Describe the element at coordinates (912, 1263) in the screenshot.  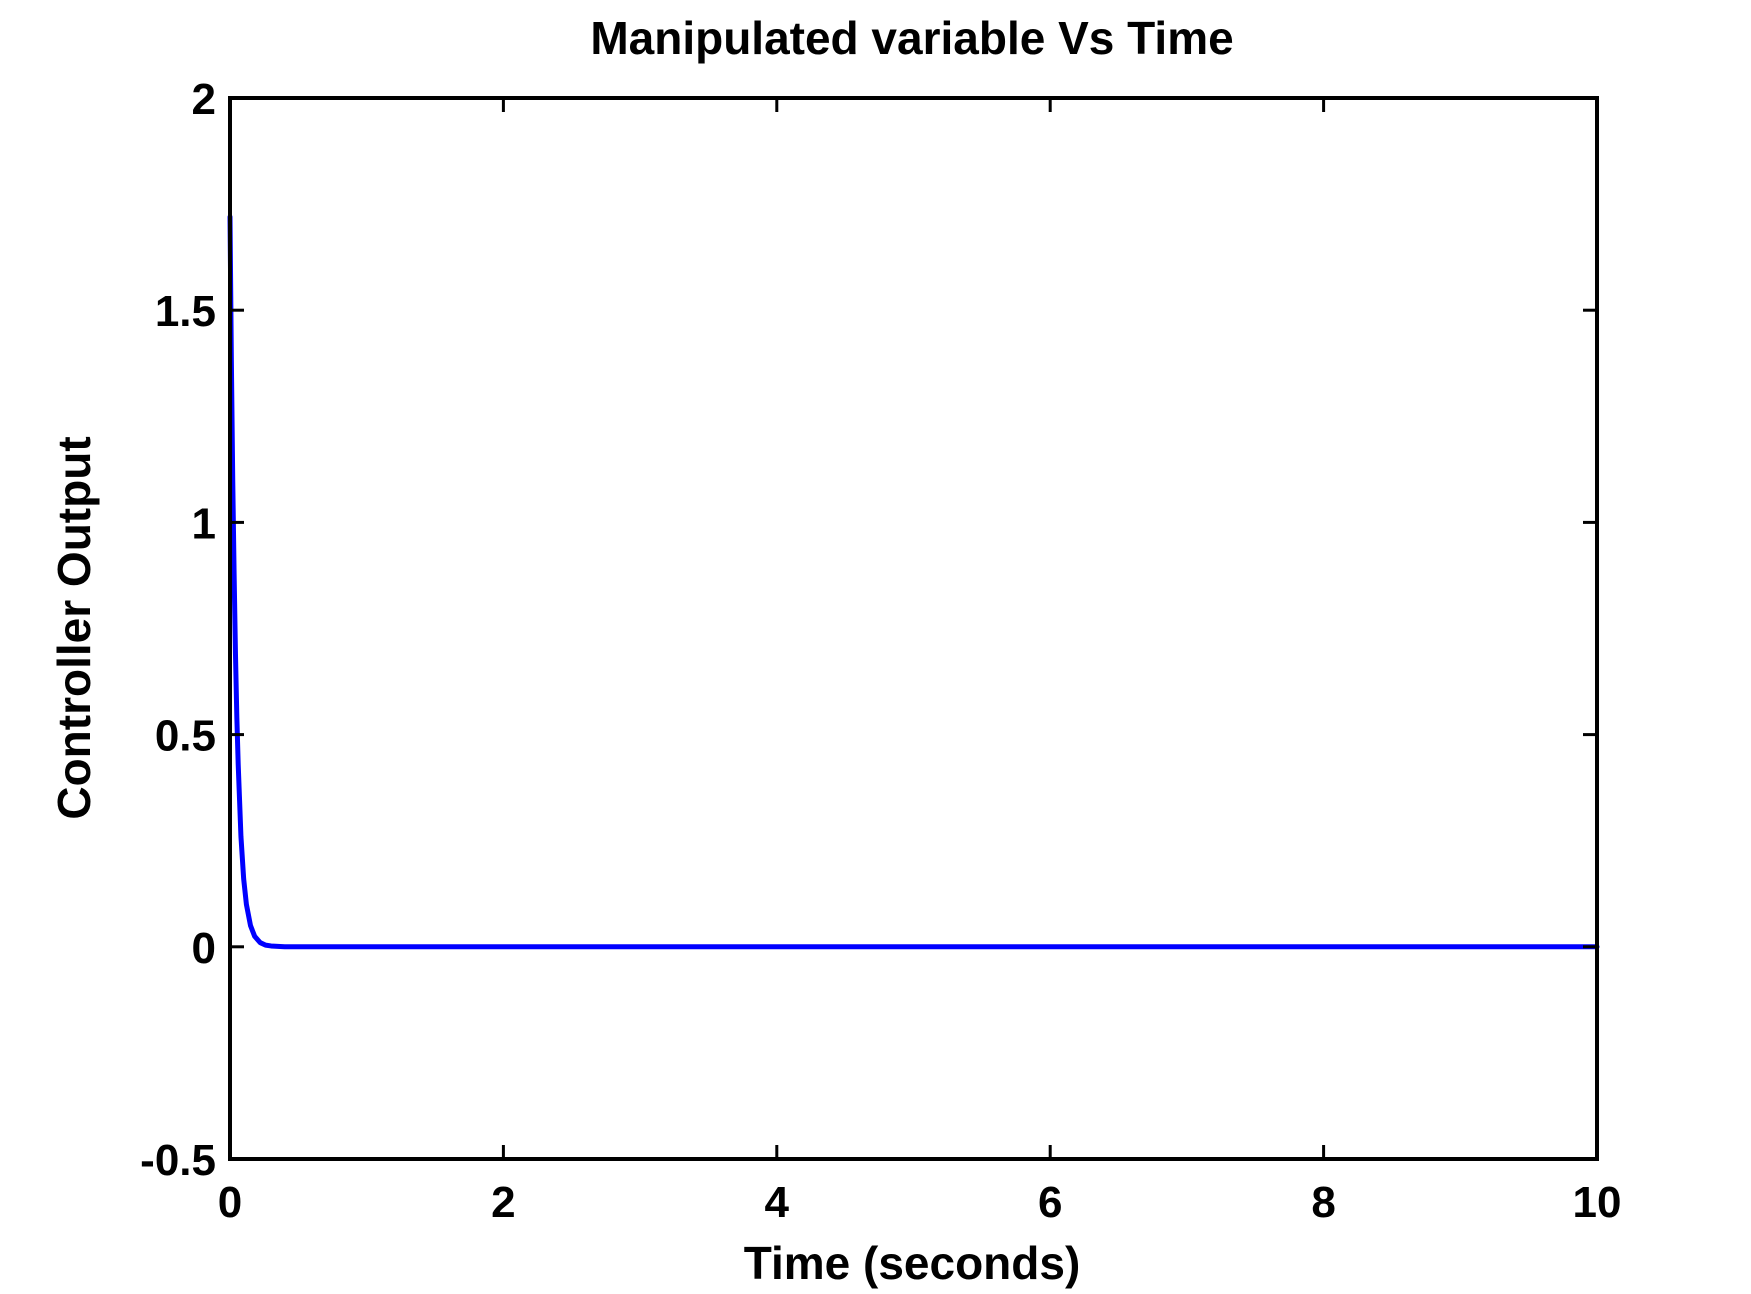
I see `x-axis-label: Time (seconds)` at that location.